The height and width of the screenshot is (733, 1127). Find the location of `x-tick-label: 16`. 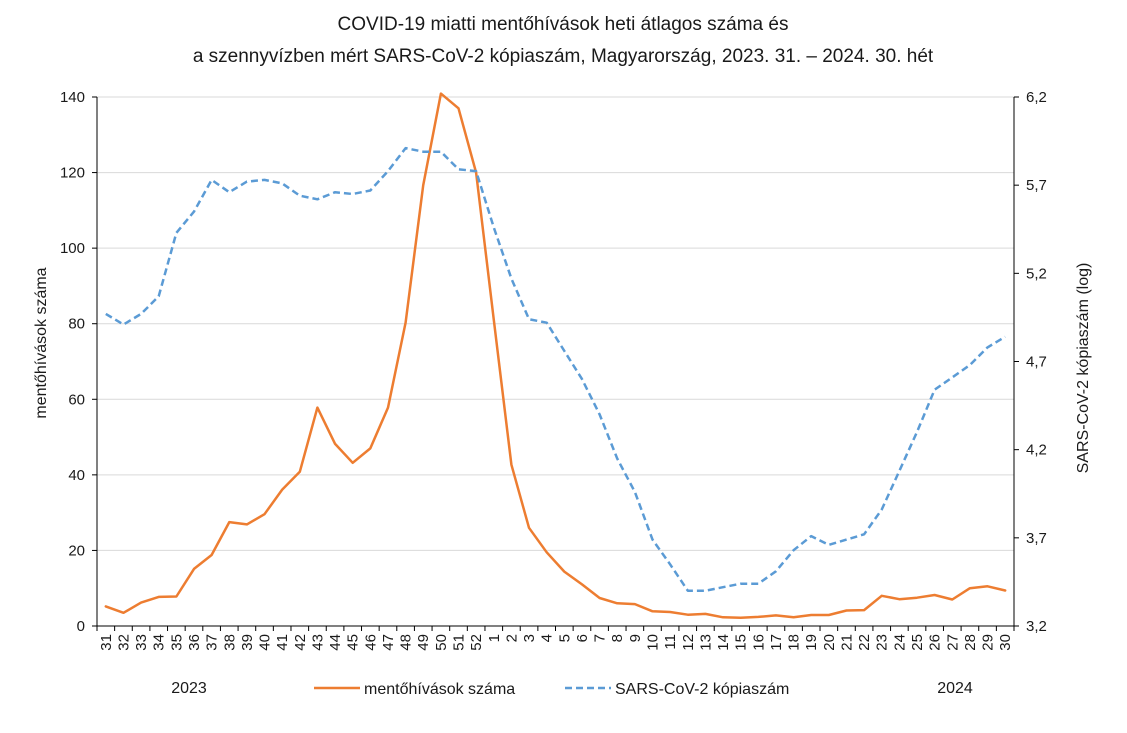

x-tick-label: 16 is located at coordinates (758, 642).